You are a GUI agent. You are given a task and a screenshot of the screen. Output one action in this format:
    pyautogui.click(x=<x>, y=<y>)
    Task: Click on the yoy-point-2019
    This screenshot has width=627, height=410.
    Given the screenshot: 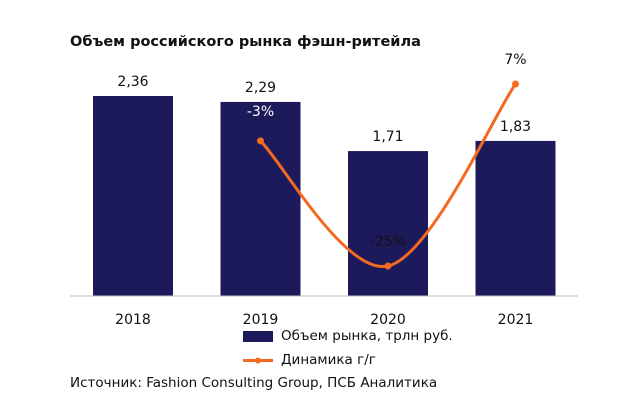 What is the action you would take?
    pyautogui.click(x=260, y=141)
    